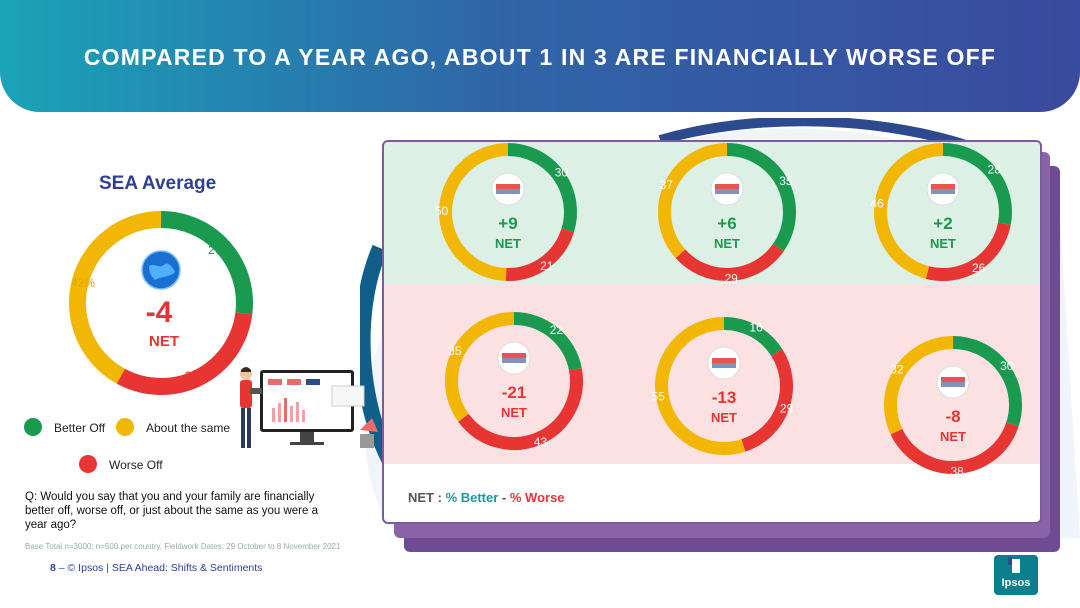 The width and height of the screenshot is (1080, 608). What do you see at coordinates (1016, 575) in the screenshot?
I see `ipsos-logo: Ipsos` at bounding box center [1016, 575].